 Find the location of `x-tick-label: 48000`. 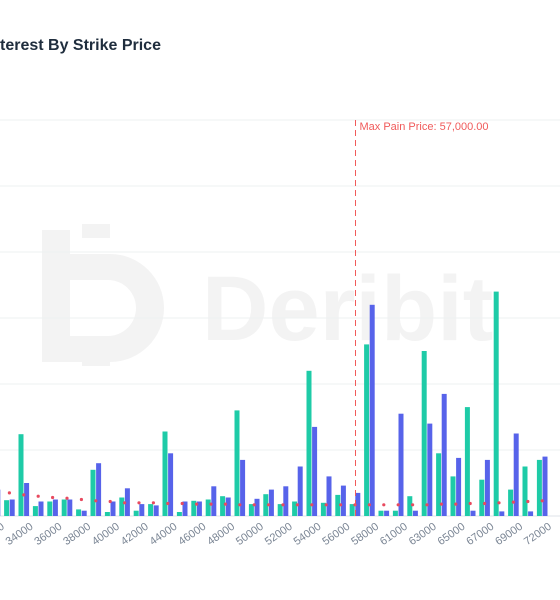

x-tick-label: 48000 is located at coordinates (221, 534).